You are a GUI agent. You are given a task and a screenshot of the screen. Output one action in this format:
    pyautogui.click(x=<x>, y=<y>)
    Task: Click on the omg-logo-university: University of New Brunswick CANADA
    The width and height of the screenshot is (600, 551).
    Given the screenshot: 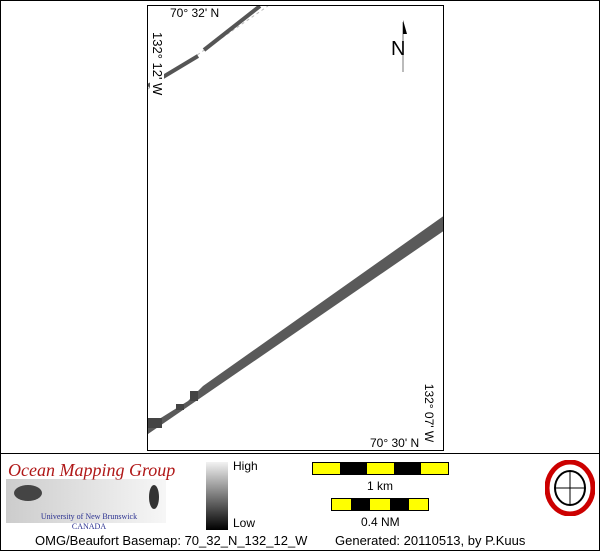 What is the action you would take?
    pyautogui.click(x=89, y=522)
    